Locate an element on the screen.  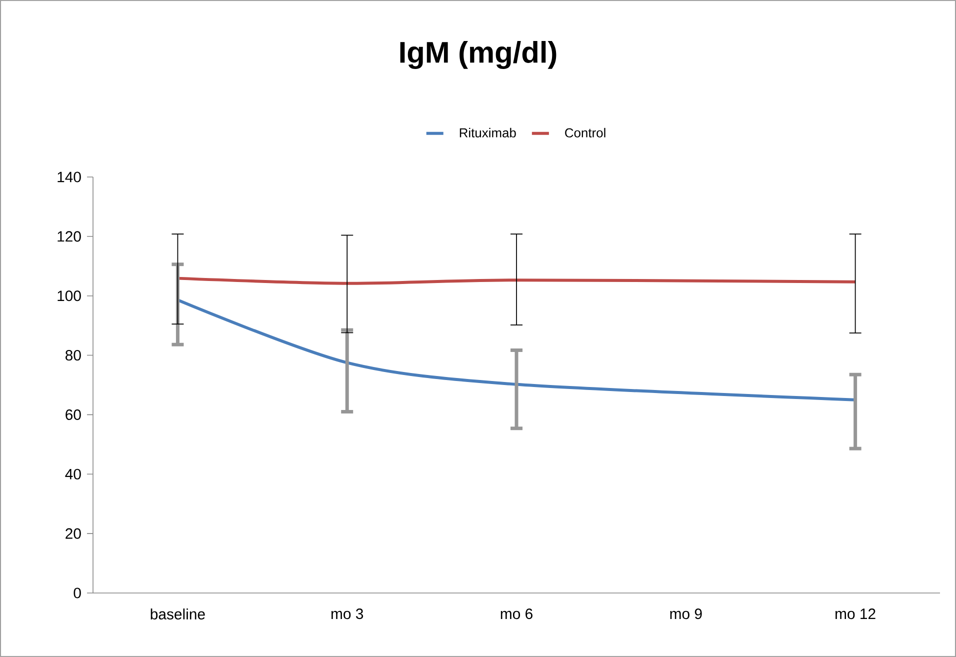
y-tick-label: 120 is located at coordinates (69, 236).